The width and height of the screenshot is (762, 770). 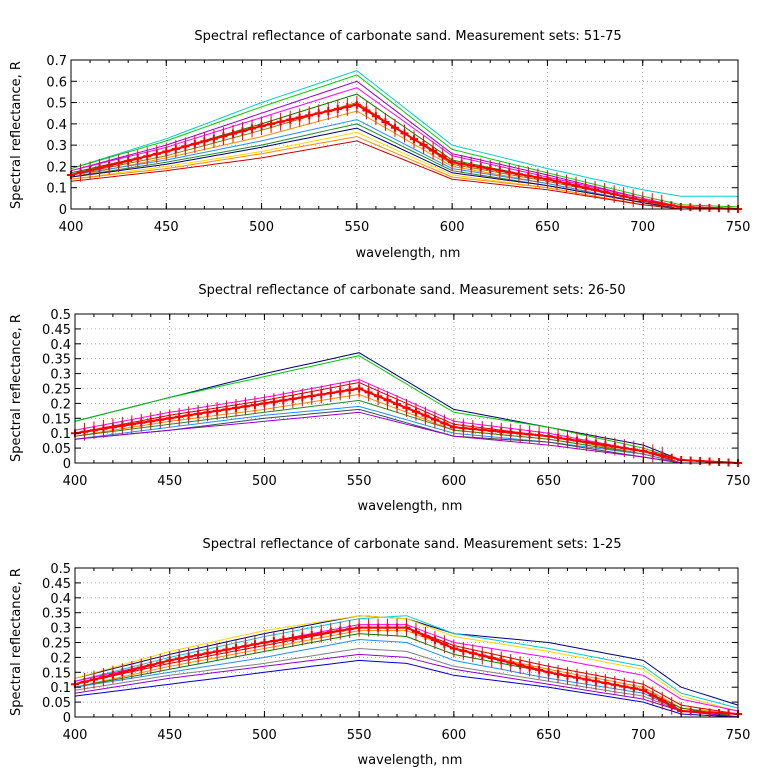 I want to click on x-tick-label: 650, so click(x=547, y=227).